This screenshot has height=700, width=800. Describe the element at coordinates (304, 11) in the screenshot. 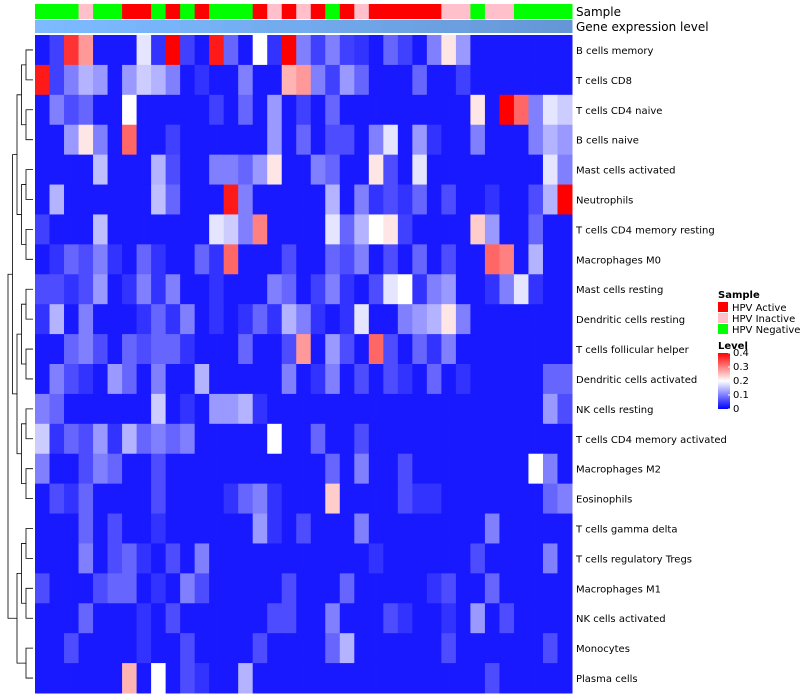

I see `annotation-sample-track` at that location.